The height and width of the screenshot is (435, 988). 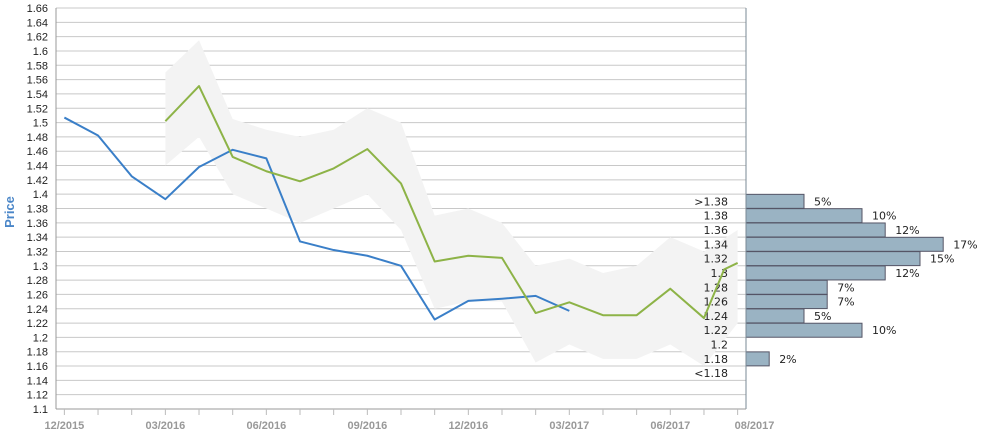 I want to click on y-tick-label: 1.38, so click(x=37, y=210).